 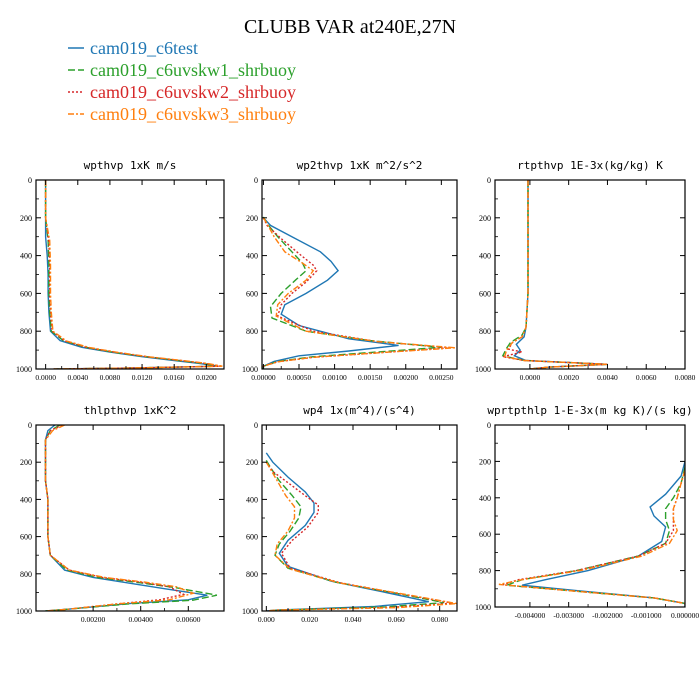 I want to click on x-tick-label: 0.00400, so click(x=141, y=619).